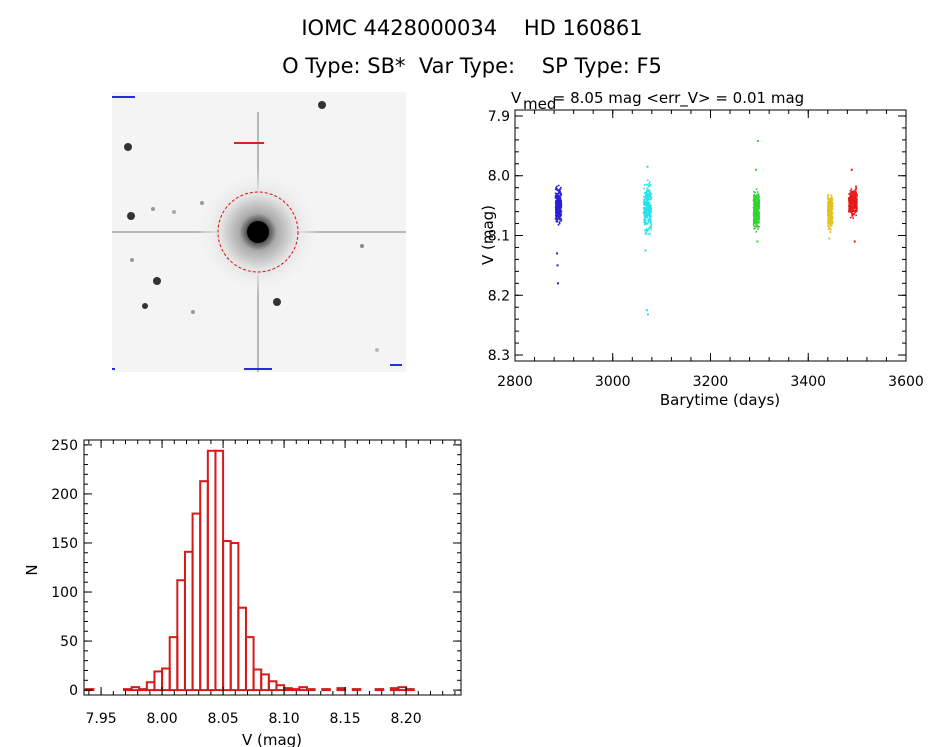  I want to click on lightcurve-title: V med = 8.05 mag <err_V> = 0.01 mag, so click(657, 101).